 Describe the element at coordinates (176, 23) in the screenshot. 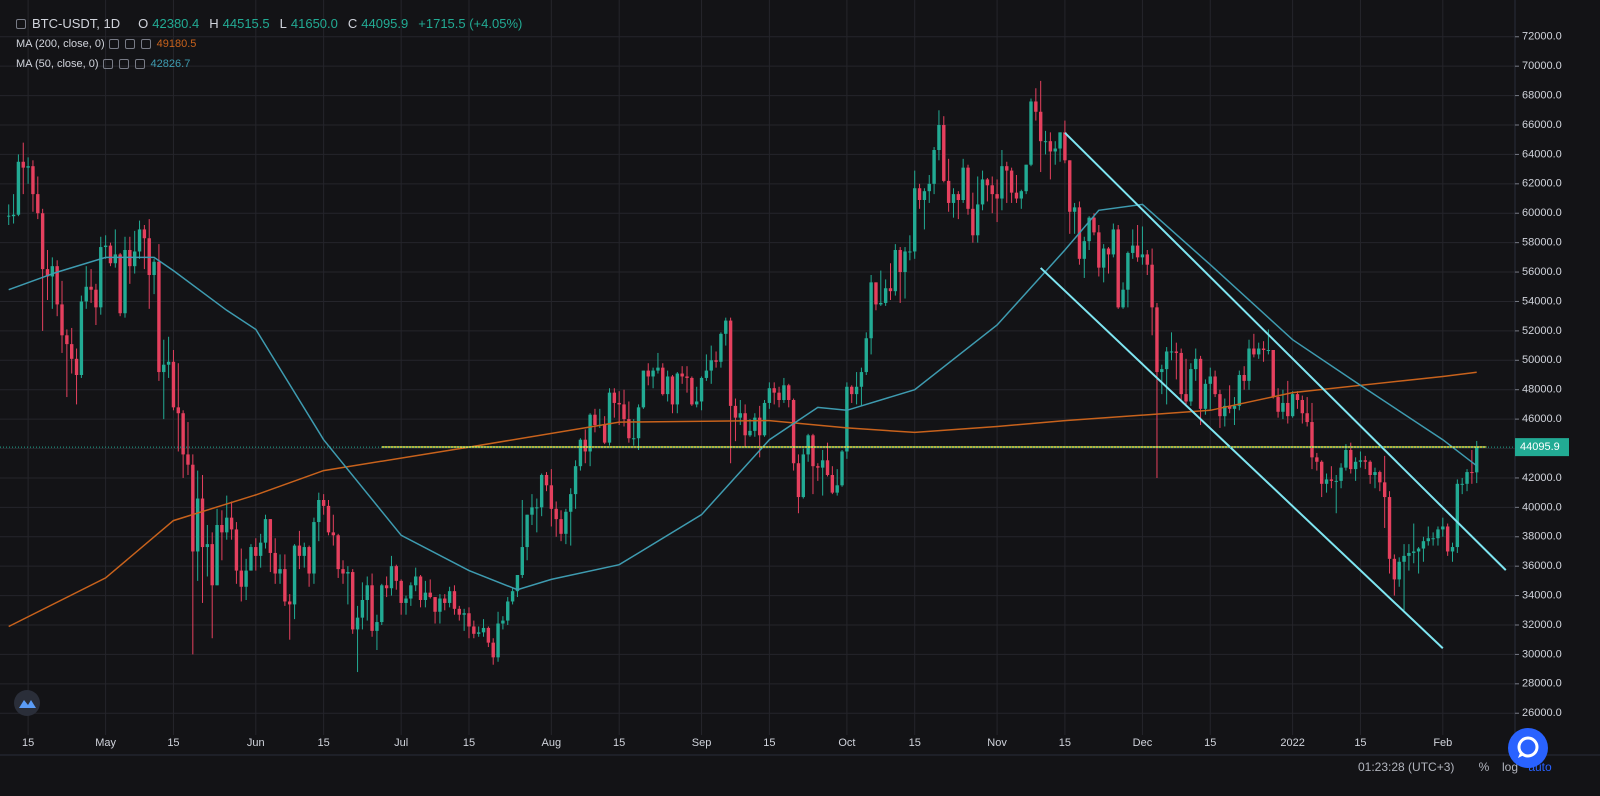

I see `ohlc-value: 42380.4` at that location.